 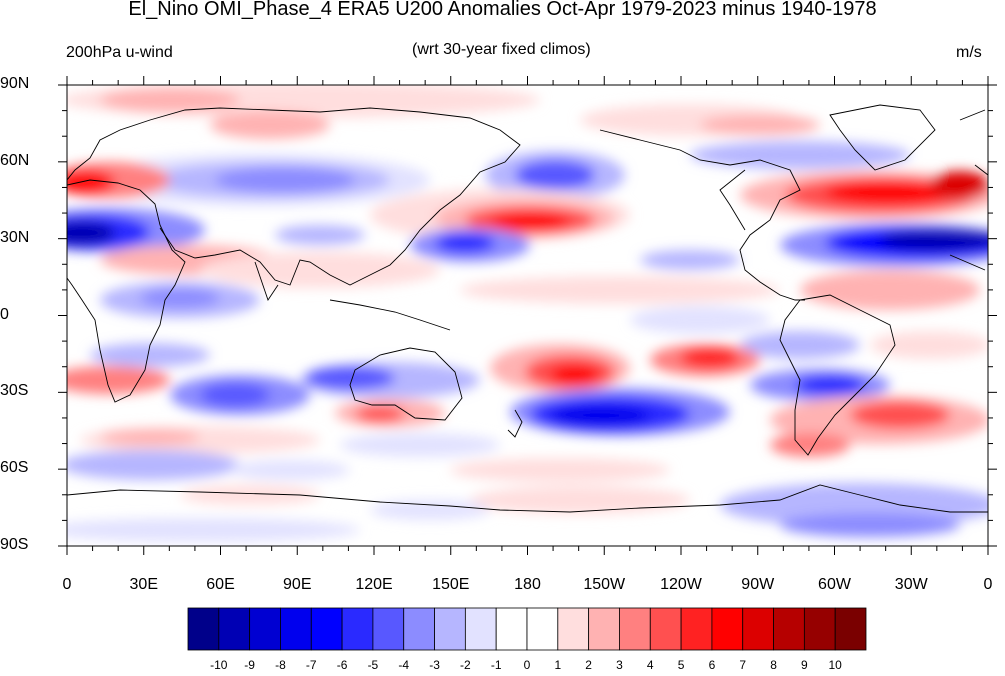 I want to click on south-america-outline, so click(x=837, y=375).